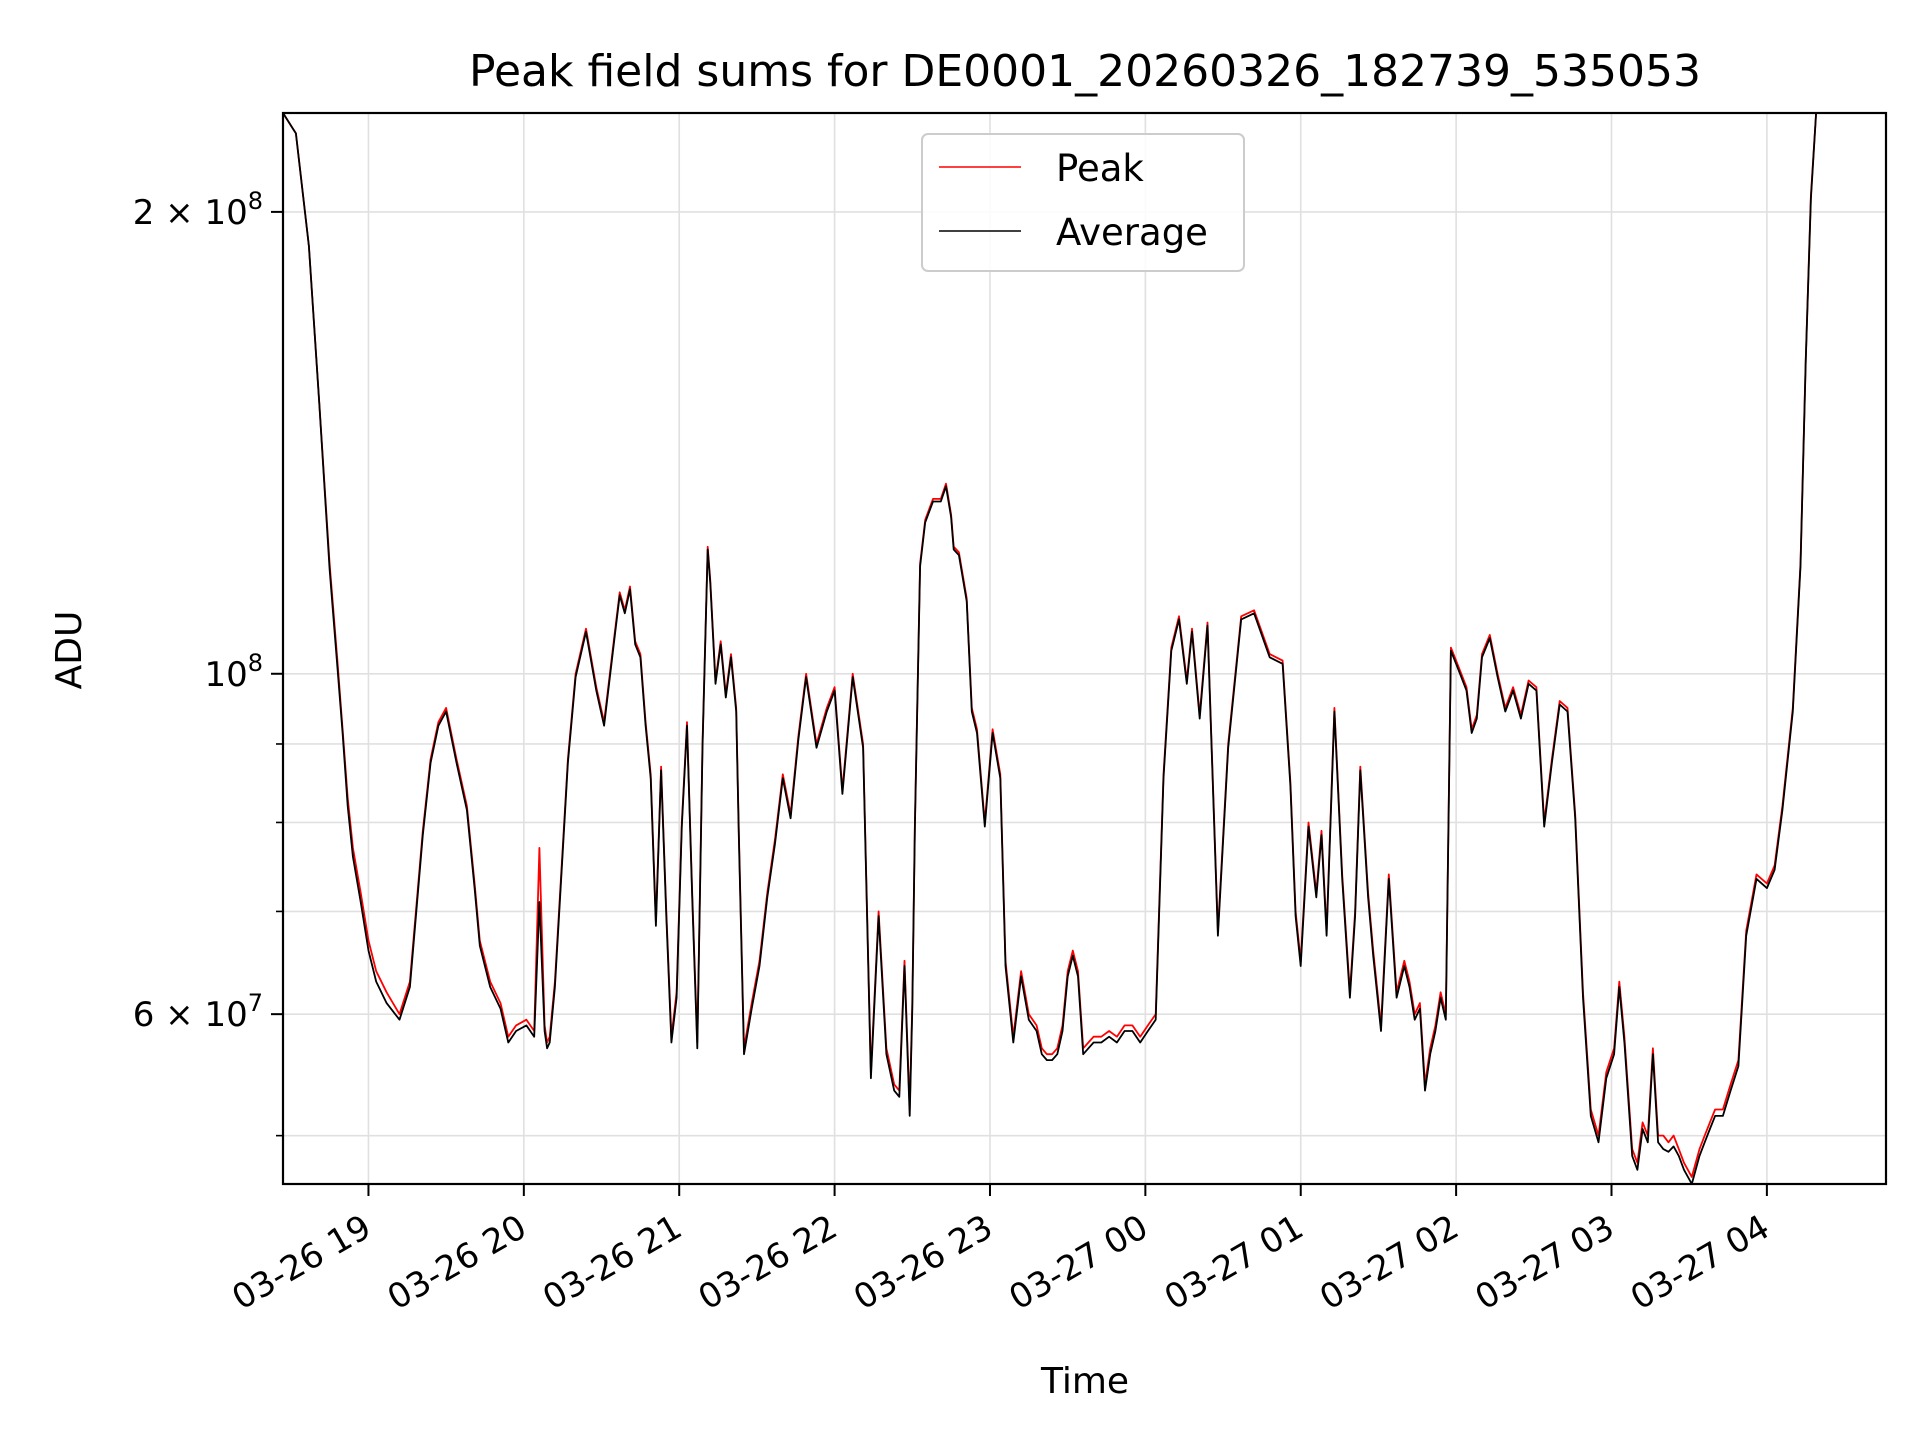 The width and height of the screenshot is (1920, 1440). What do you see at coordinates (233, 672) in the screenshot?
I see `y-tick-label: 108` at bounding box center [233, 672].